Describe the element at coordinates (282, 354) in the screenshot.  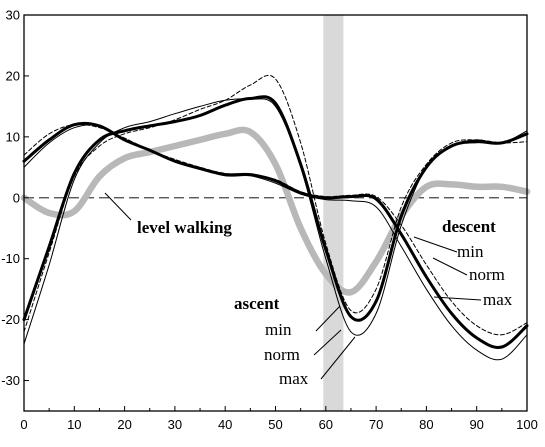
I see `annotation-ascent-norm: norm` at that location.